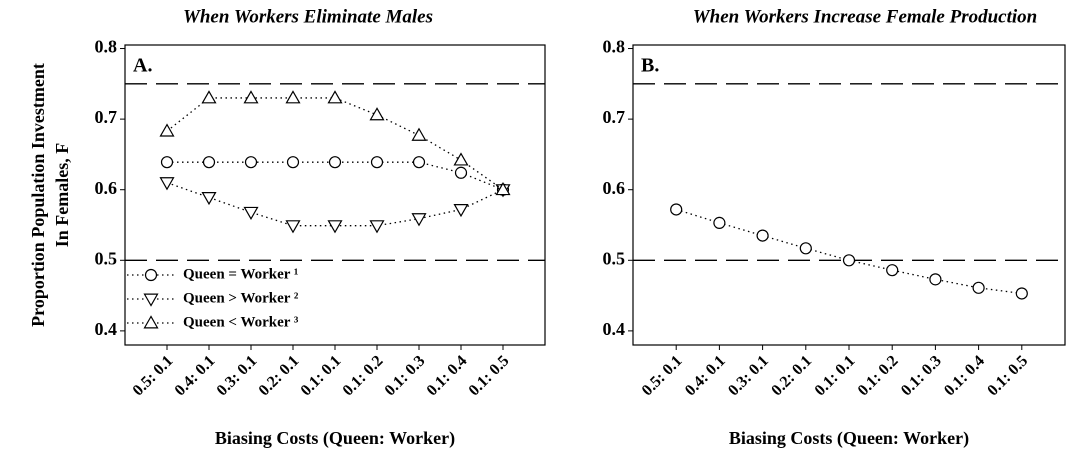 This screenshot has width=1070, height=457. What do you see at coordinates (865, 16) in the screenshot?
I see `panel-title: When Workers Increase Female Production` at bounding box center [865, 16].